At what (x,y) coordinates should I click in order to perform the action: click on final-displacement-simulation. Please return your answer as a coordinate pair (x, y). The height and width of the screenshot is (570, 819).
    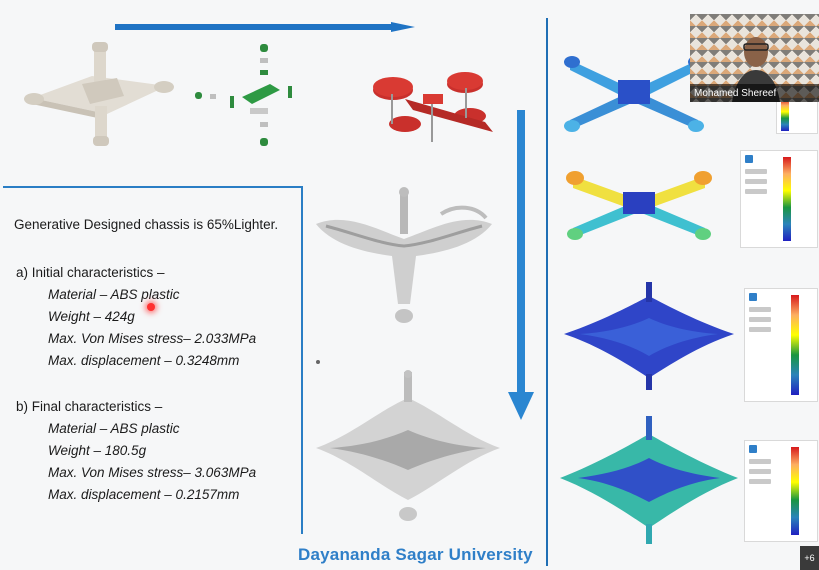
    Looking at the image, I should click on (649, 480).